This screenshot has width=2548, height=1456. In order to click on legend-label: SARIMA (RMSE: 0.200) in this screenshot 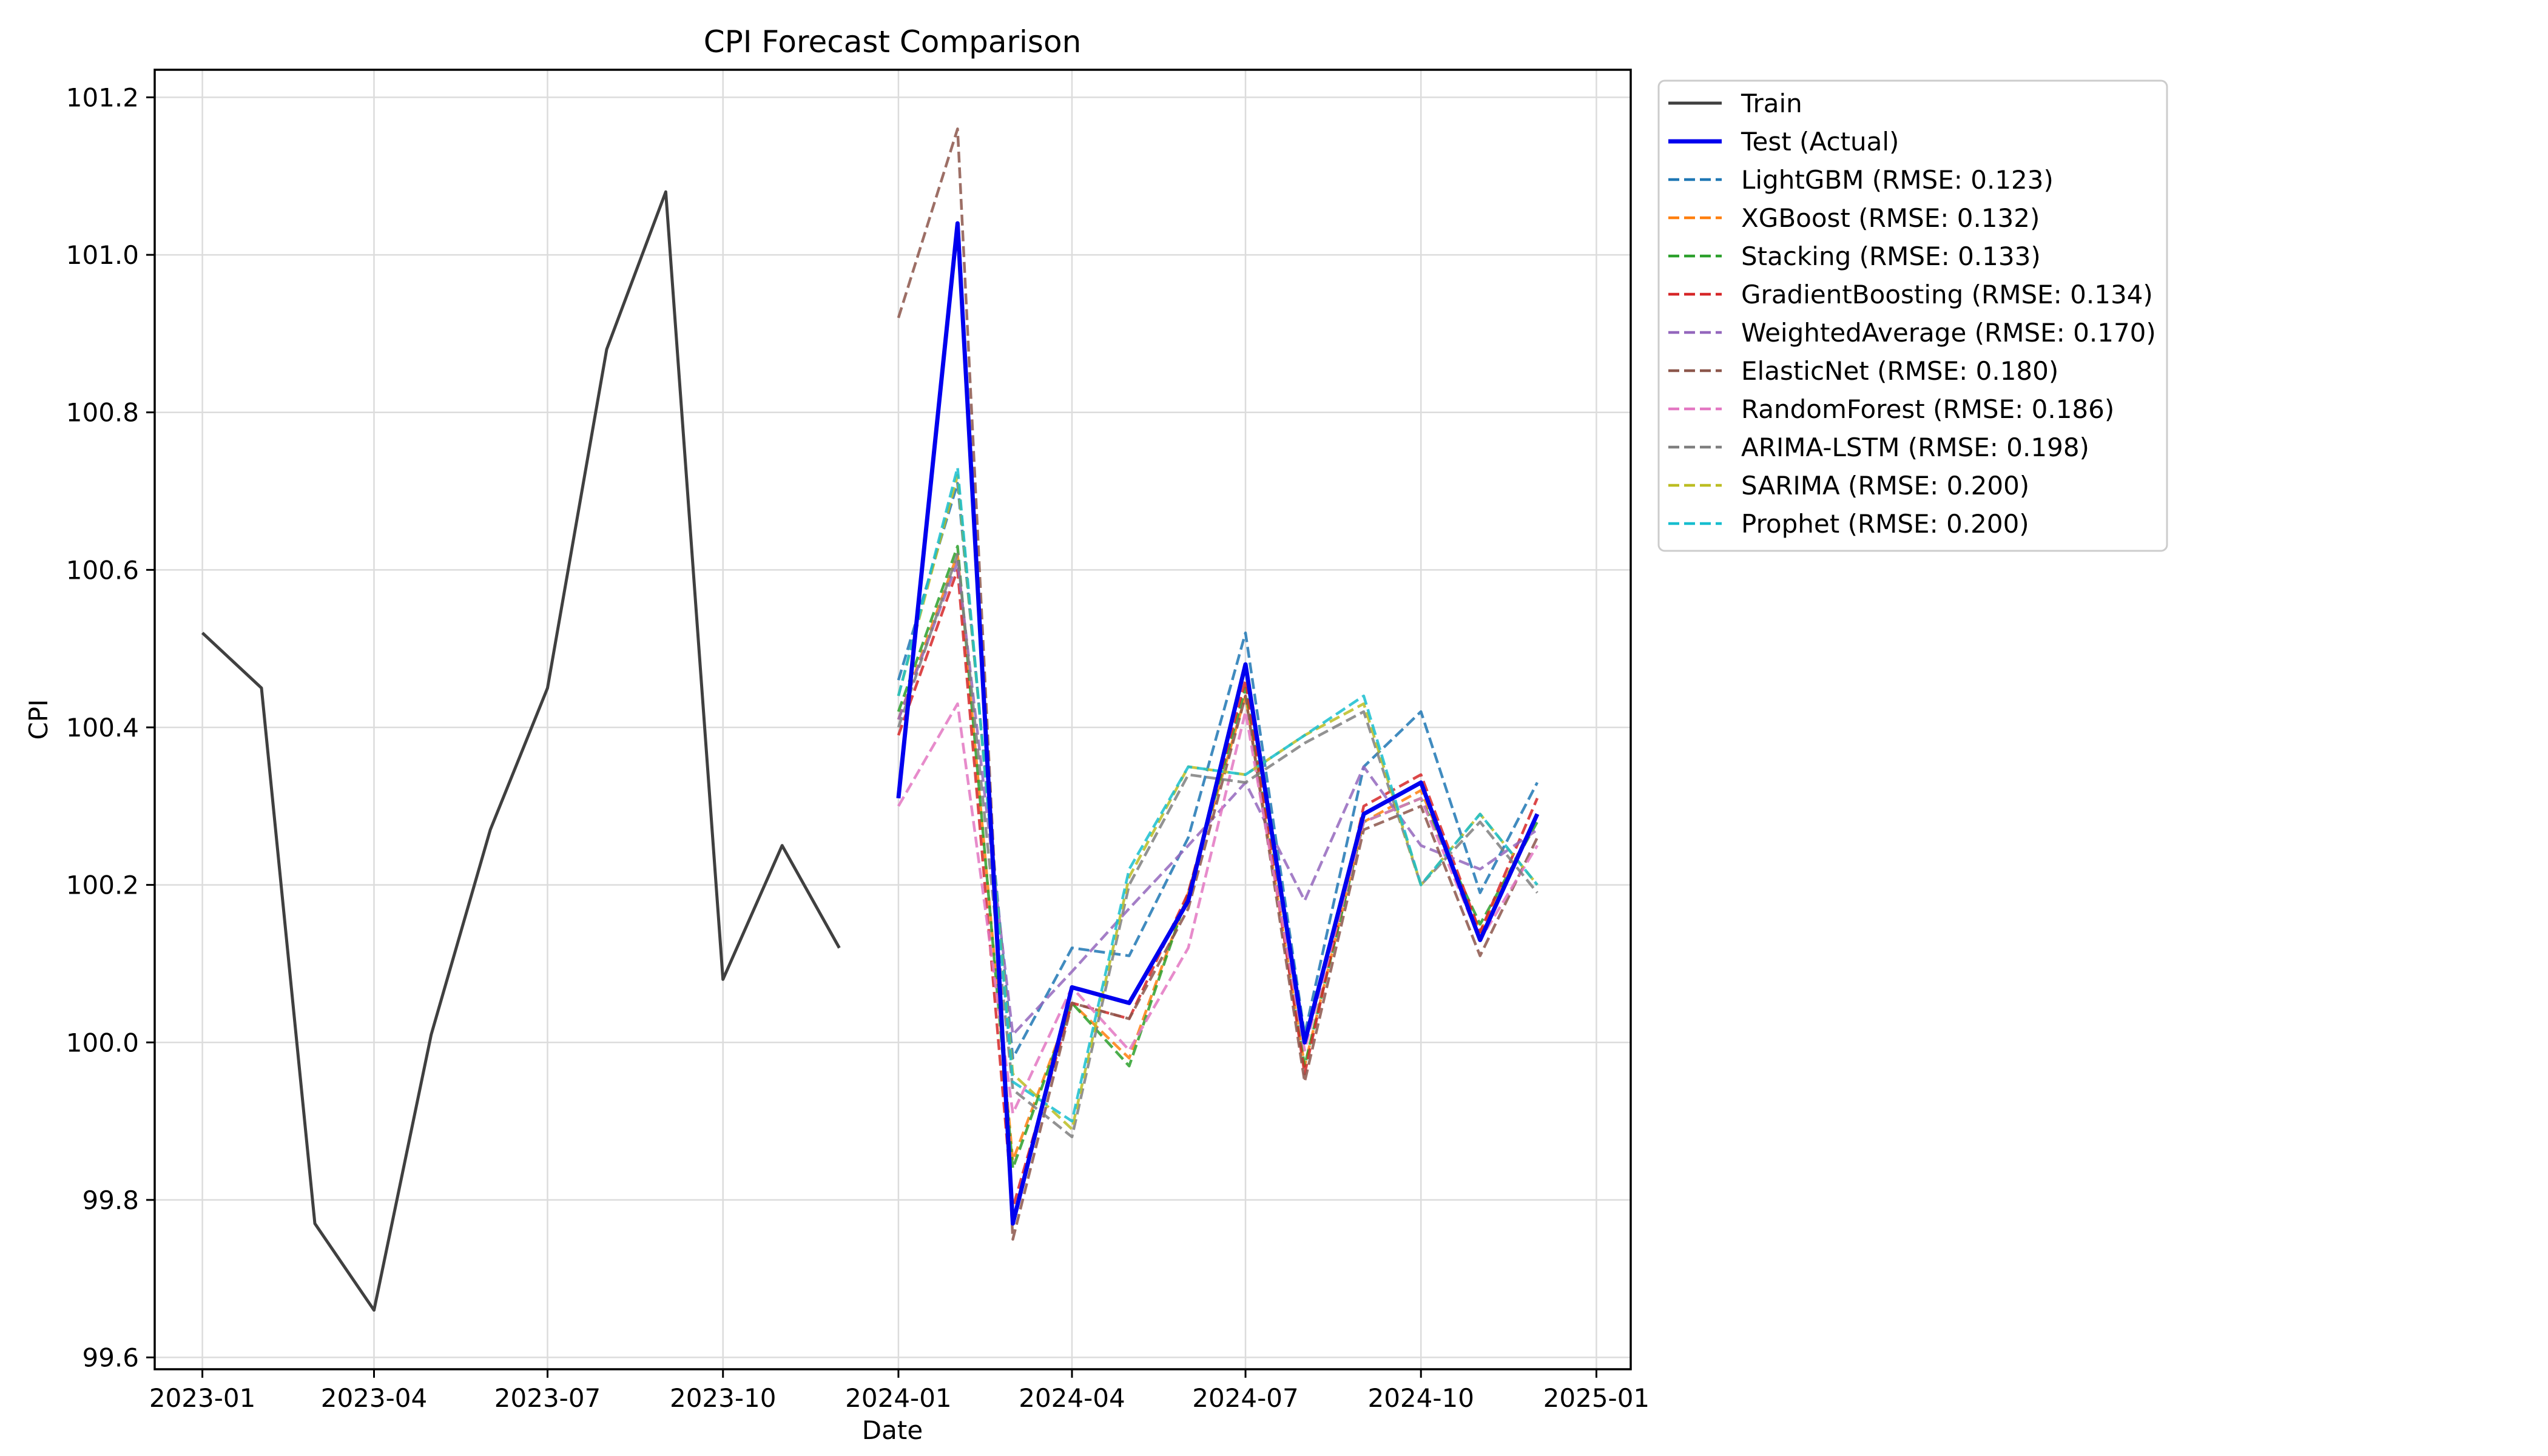, I will do `click(1885, 485)`.